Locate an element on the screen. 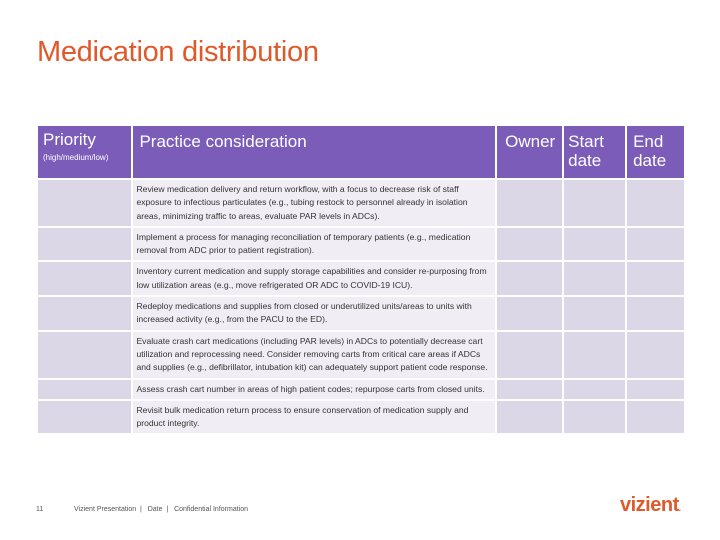 The width and height of the screenshot is (720, 540). header-end-date: End date is located at coordinates (655, 152).